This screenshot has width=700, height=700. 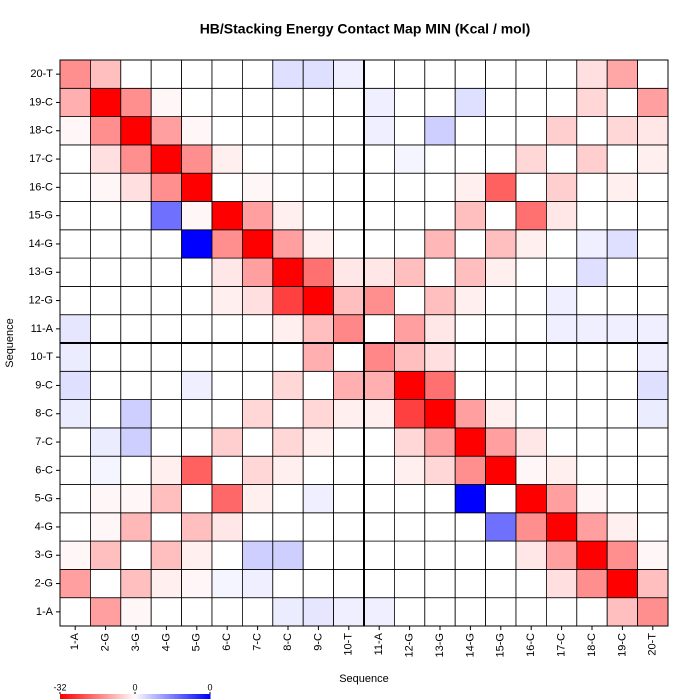 I want to click on y-tick-label: 14-G, so click(x=41, y=244).